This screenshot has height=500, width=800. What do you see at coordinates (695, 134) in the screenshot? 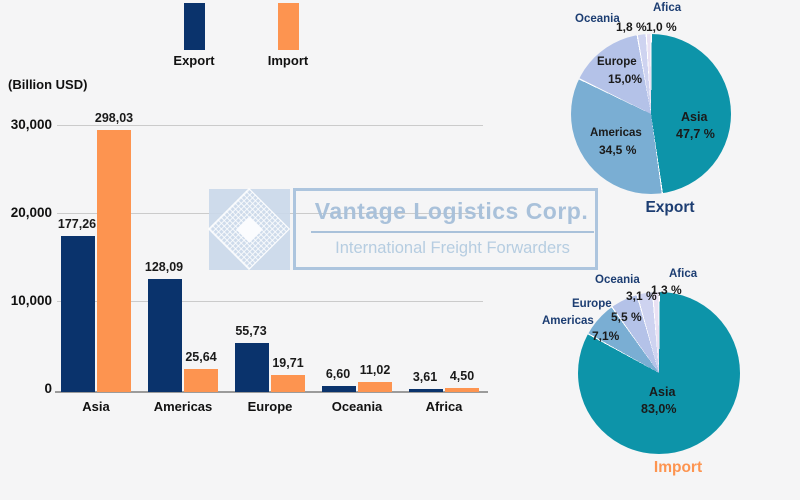
I see `export-pie-pct-asia: 47,7 %` at bounding box center [695, 134].